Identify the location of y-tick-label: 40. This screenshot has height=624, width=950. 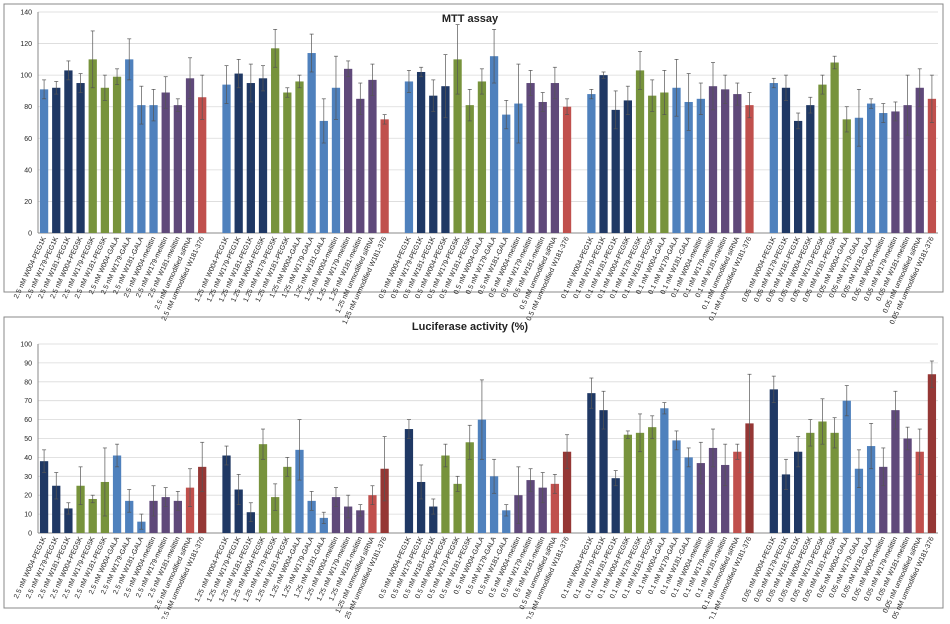
(28, 458).